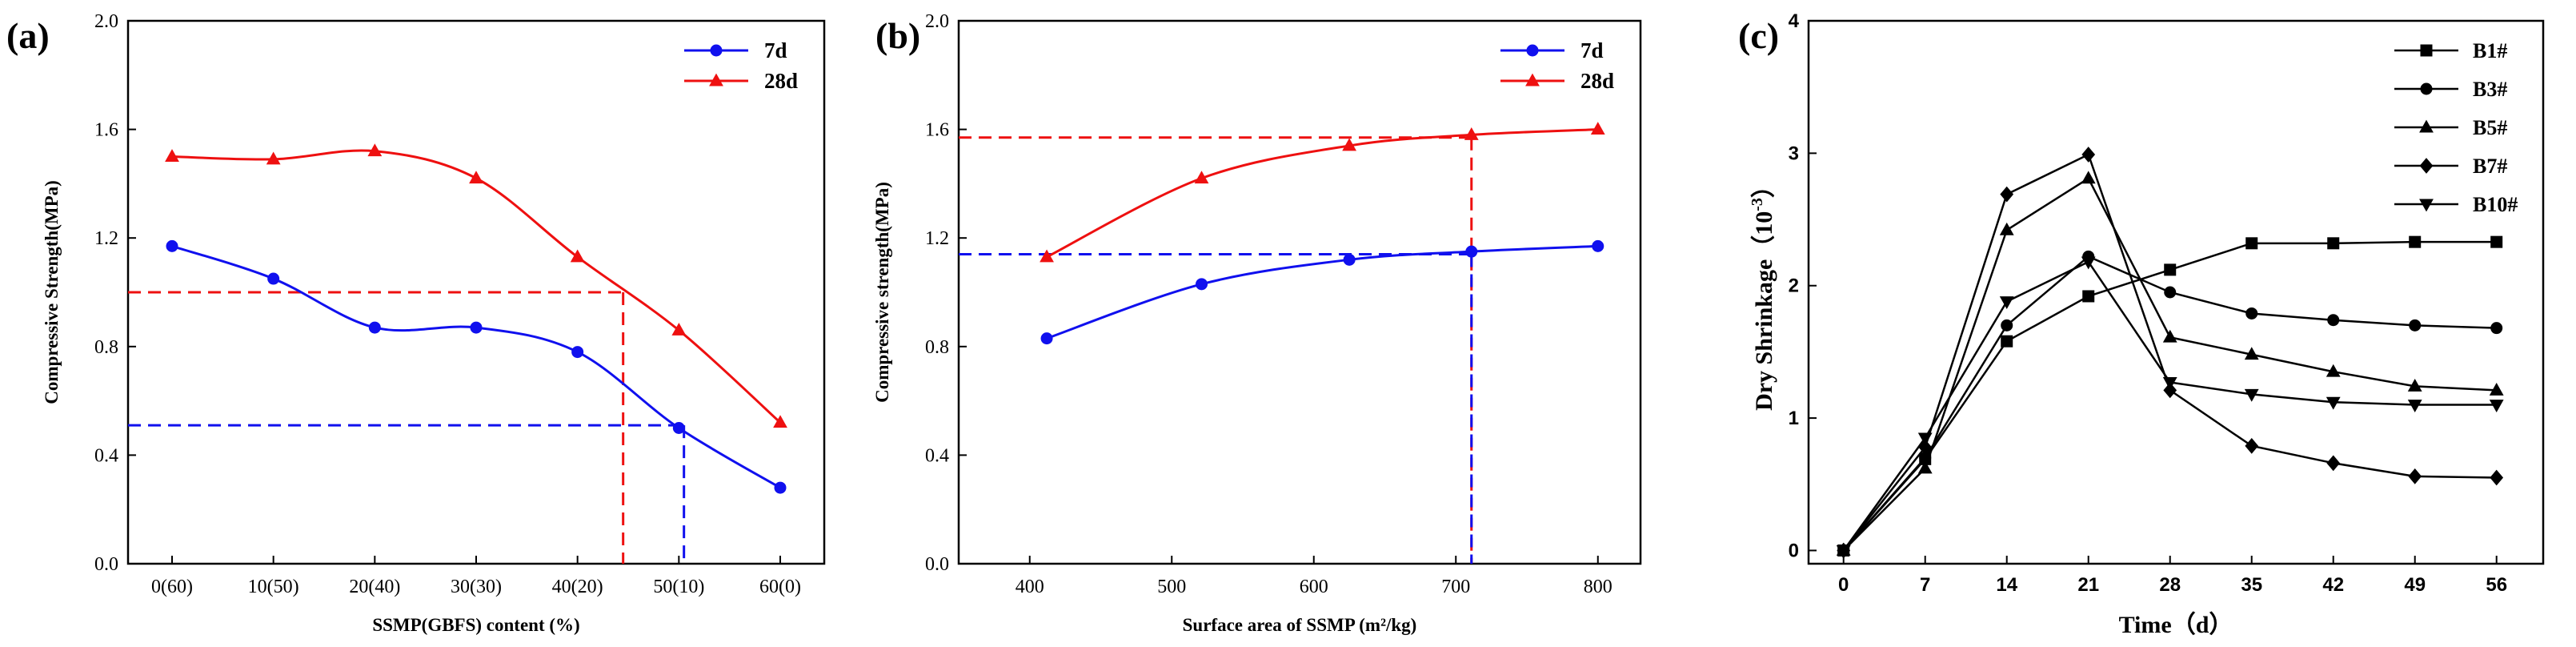 The width and height of the screenshot is (2576, 647). I want to click on panel-c-y-axis-title: Dry Shrinkage, so click(1764, 335).